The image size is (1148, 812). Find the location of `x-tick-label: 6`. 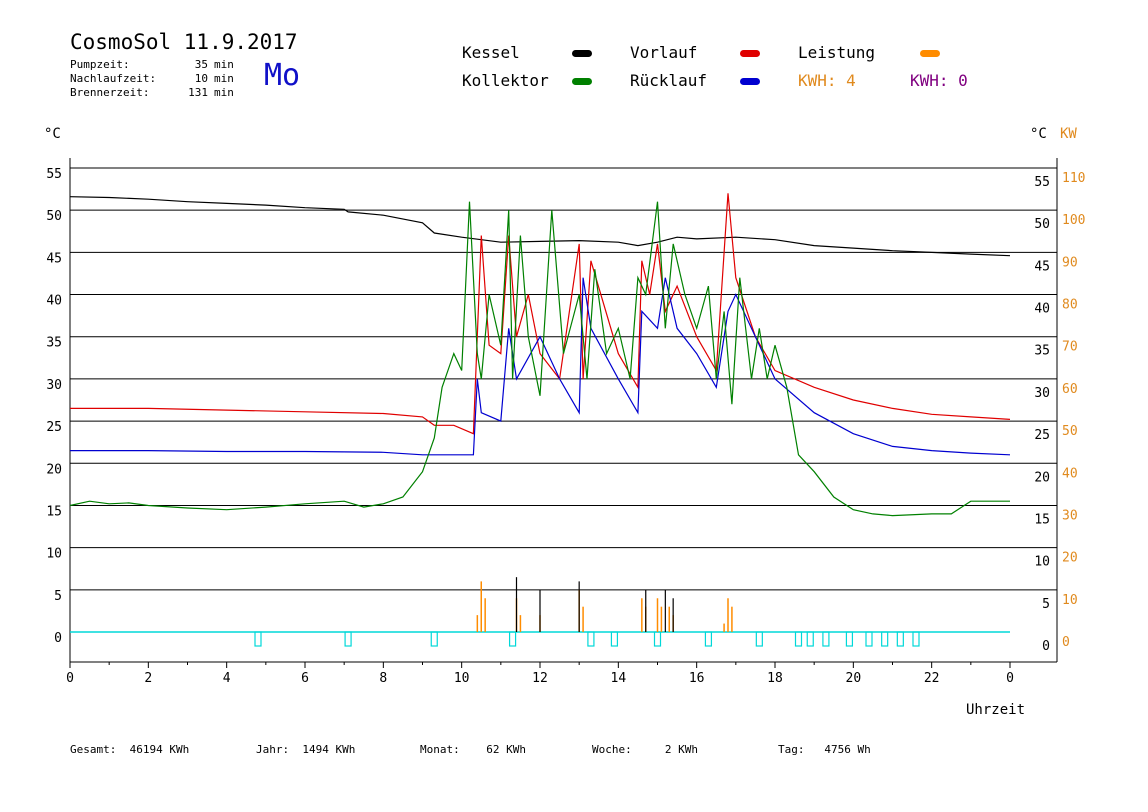

x-tick-label: 6 is located at coordinates (305, 678).